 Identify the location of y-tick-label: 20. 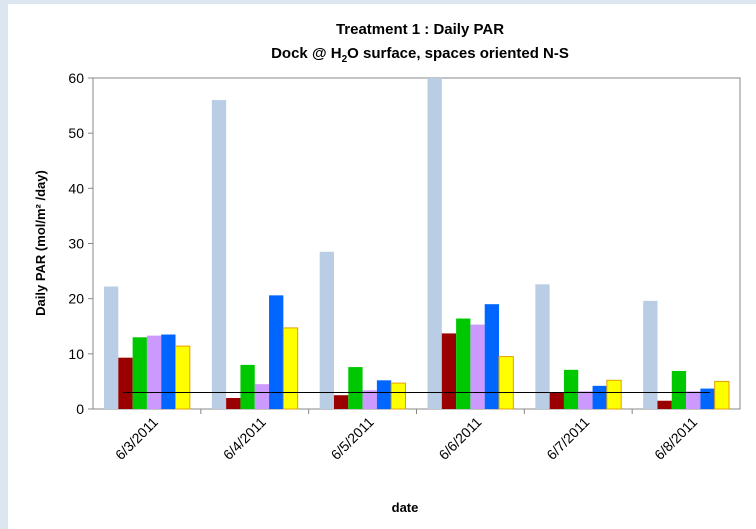
(76, 299).